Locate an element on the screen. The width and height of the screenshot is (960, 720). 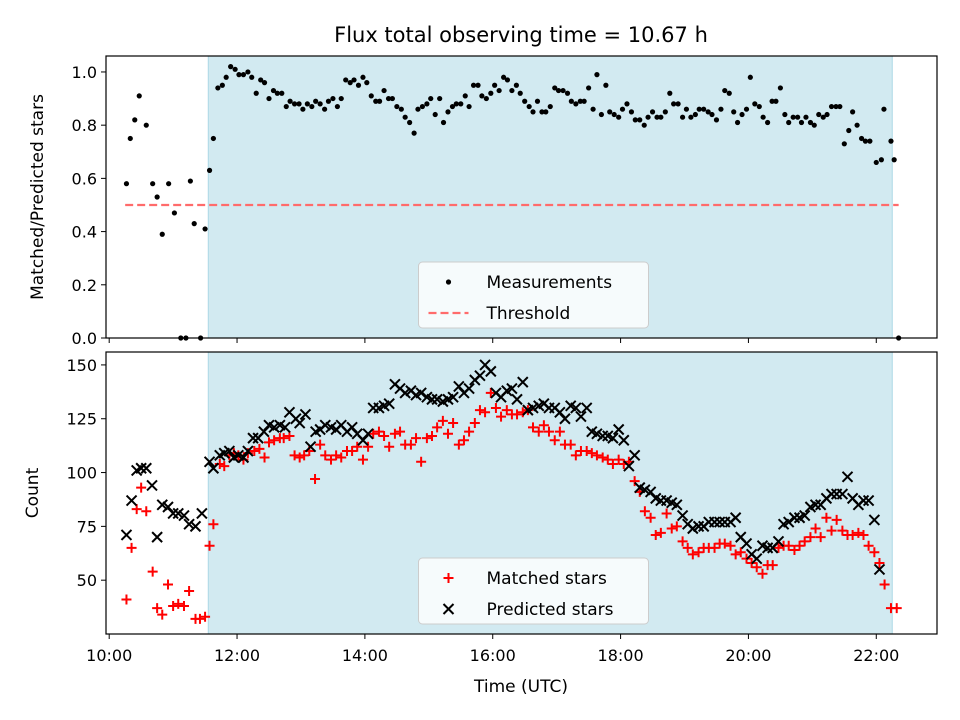
x-tick-label: 14:00 is located at coordinates (365, 655).